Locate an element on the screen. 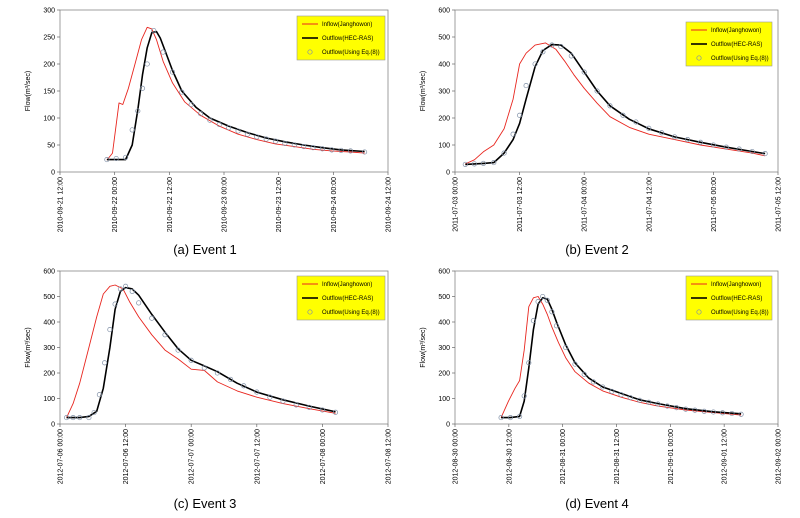 The height and width of the screenshot is (518, 800). x-tick-label: 2010-09-24 00:00 is located at coordinates (334, 204).